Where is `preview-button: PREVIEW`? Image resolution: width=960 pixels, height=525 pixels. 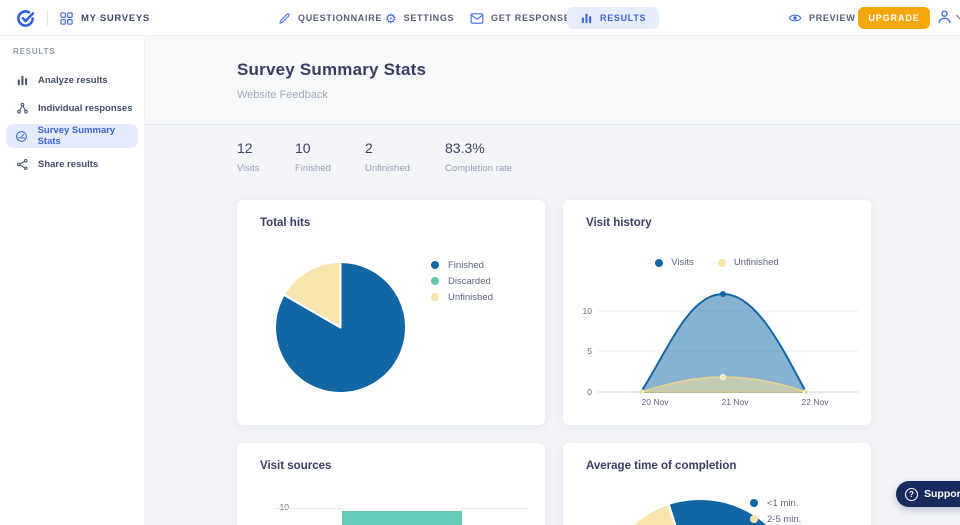 preview-button: PREVIEW is located at coordinates (821, 18).